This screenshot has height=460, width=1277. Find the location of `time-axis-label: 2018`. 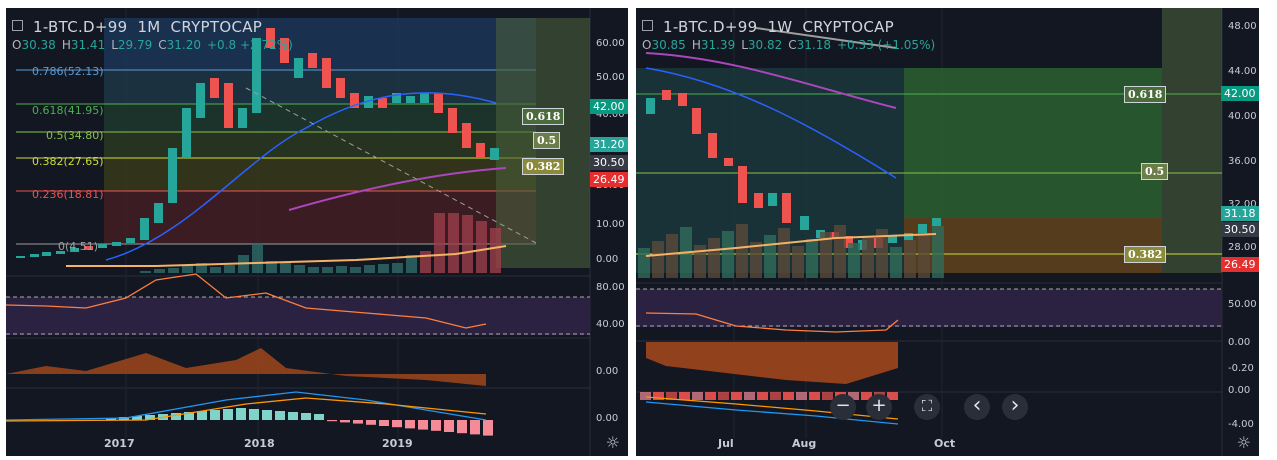

time-axis-label: 2018 is located at coordinates (259, 443).